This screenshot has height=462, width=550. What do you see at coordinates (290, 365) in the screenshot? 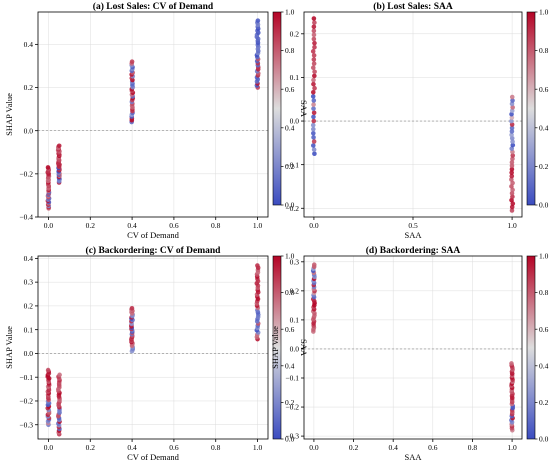
I see `colorbar-tick-label: 0.4` at bounding box center [290, 365].